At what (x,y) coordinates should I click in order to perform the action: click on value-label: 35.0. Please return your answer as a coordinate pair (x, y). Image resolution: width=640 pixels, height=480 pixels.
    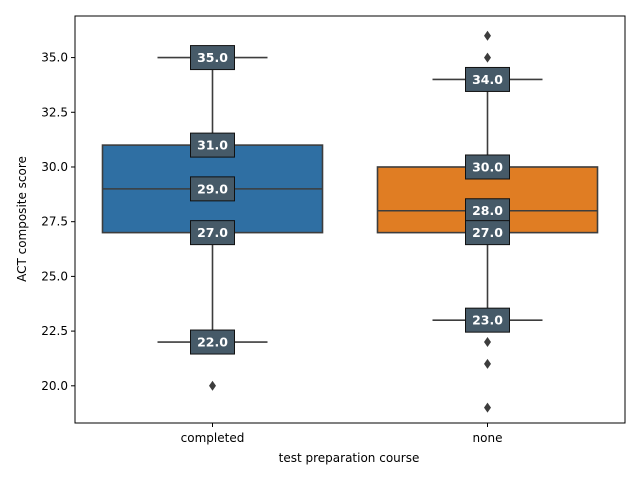
    Looking at the image, I should click on (212, 57).